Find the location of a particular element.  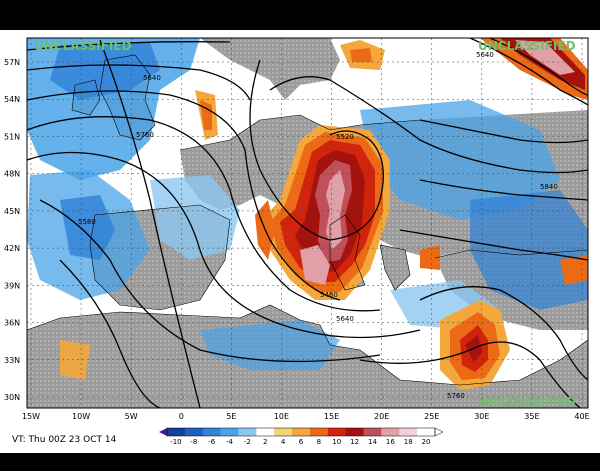

classification-bottom-right: UNCLASSIFIED is located at coordinates (527, 402).